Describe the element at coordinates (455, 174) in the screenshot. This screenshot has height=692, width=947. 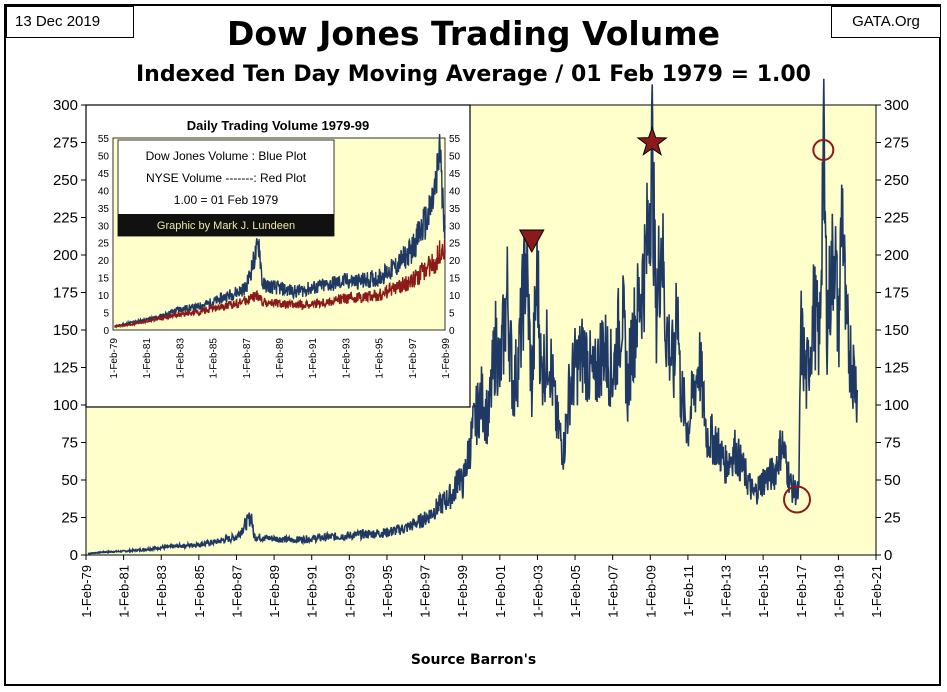
I see `inset-y-tick-label-right: 45` at that location.